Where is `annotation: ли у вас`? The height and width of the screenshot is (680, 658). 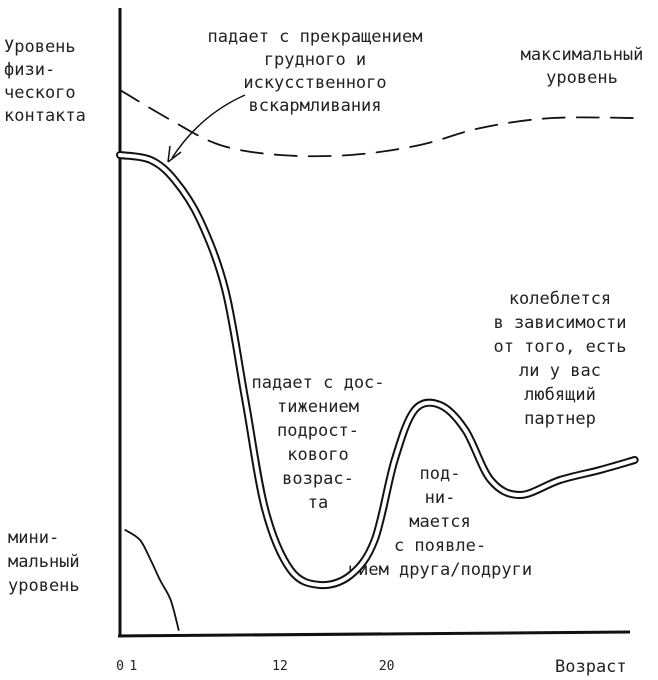
annotation: ли у вас is located at coordinates (560, 371).